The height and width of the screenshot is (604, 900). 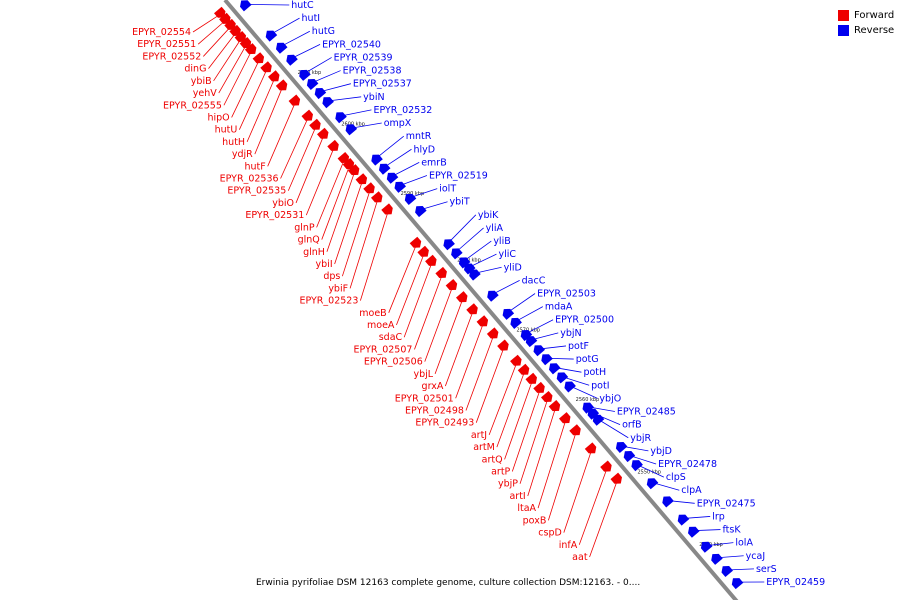 I want to click on reverse-gene-label: hlyD, so click(x=424, y=149).